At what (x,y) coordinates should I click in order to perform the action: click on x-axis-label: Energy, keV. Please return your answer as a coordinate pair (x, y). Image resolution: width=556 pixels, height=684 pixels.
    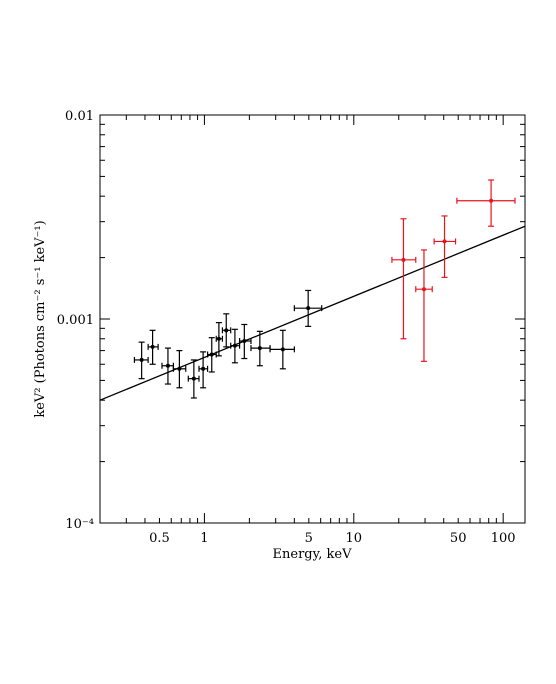
    Looking at the image, I should click on (313, 554).